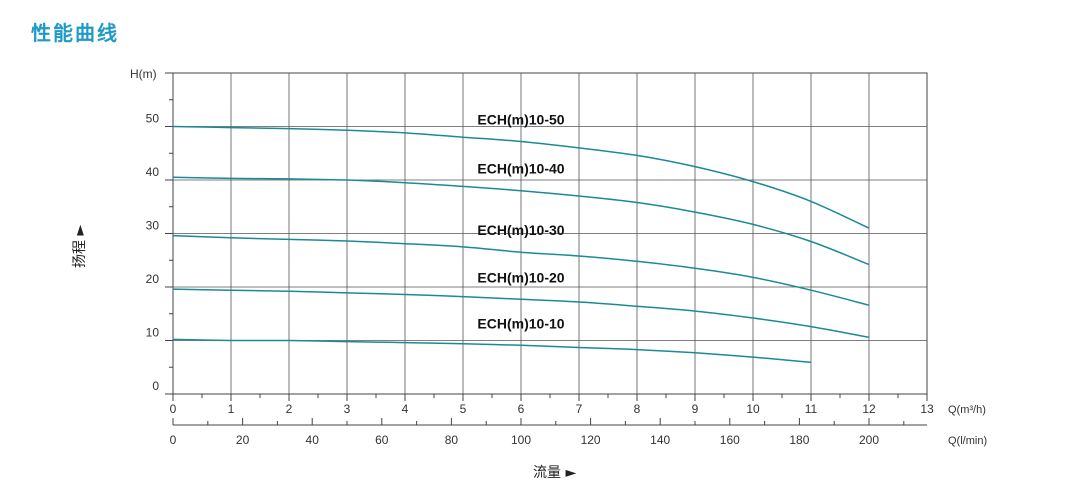 This screenshot has height=484, width=1089. Describe the element at coordinates (155, 386) in the screenshot. I see `y-tick-label: 0` at that location.